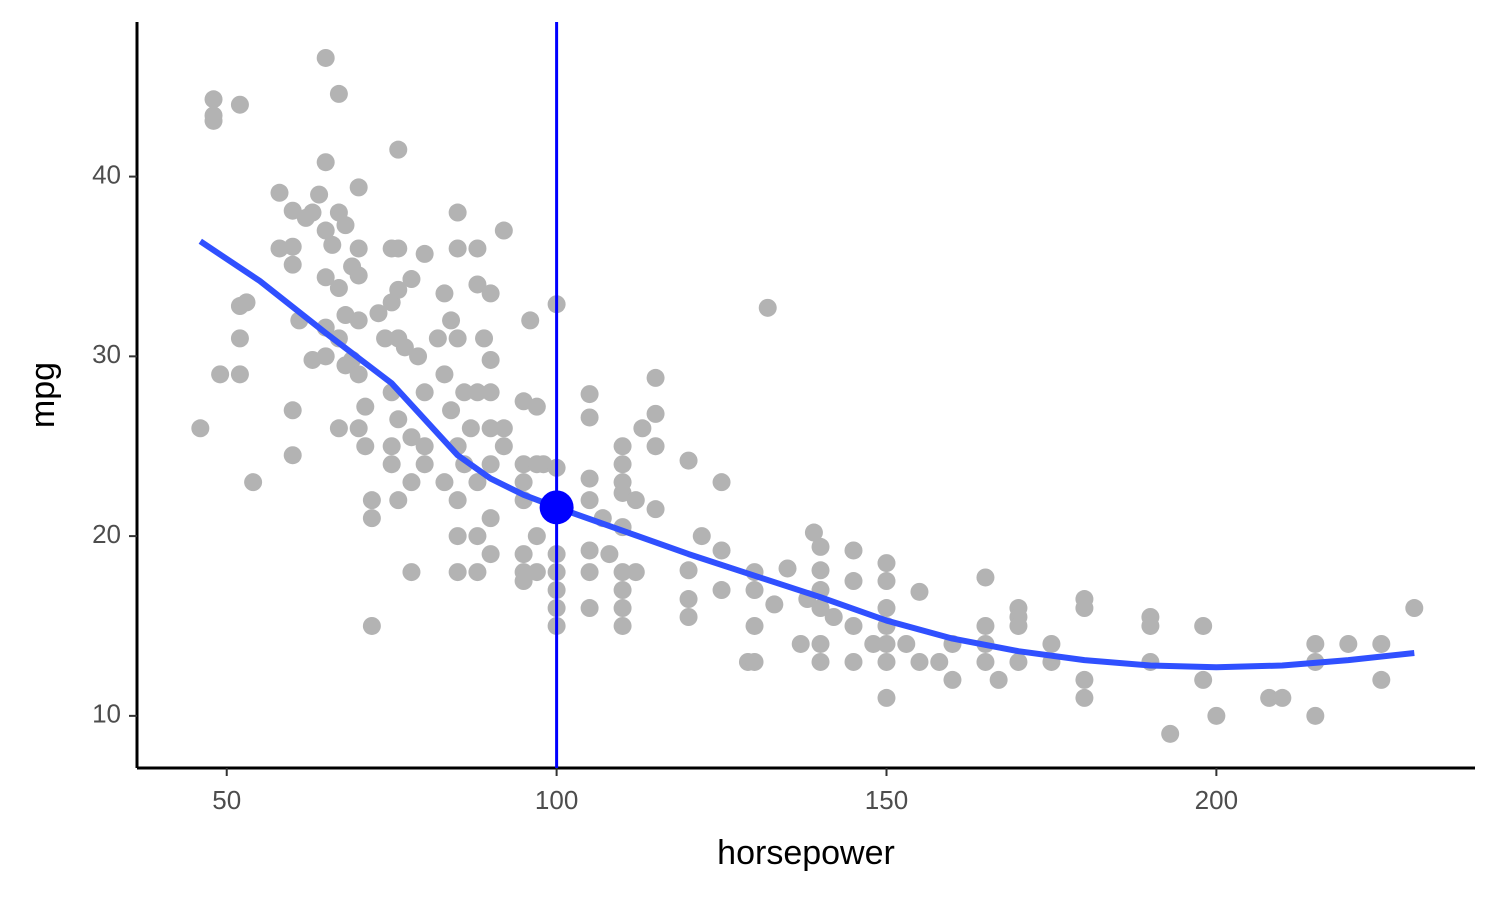 Image resolution: width=1500 pixels, height=900 pixels. What do you see at coordinates (1216, 800) in the screenshot?
I see `x-tick-label: 200` at bounding box center [1216, 800].